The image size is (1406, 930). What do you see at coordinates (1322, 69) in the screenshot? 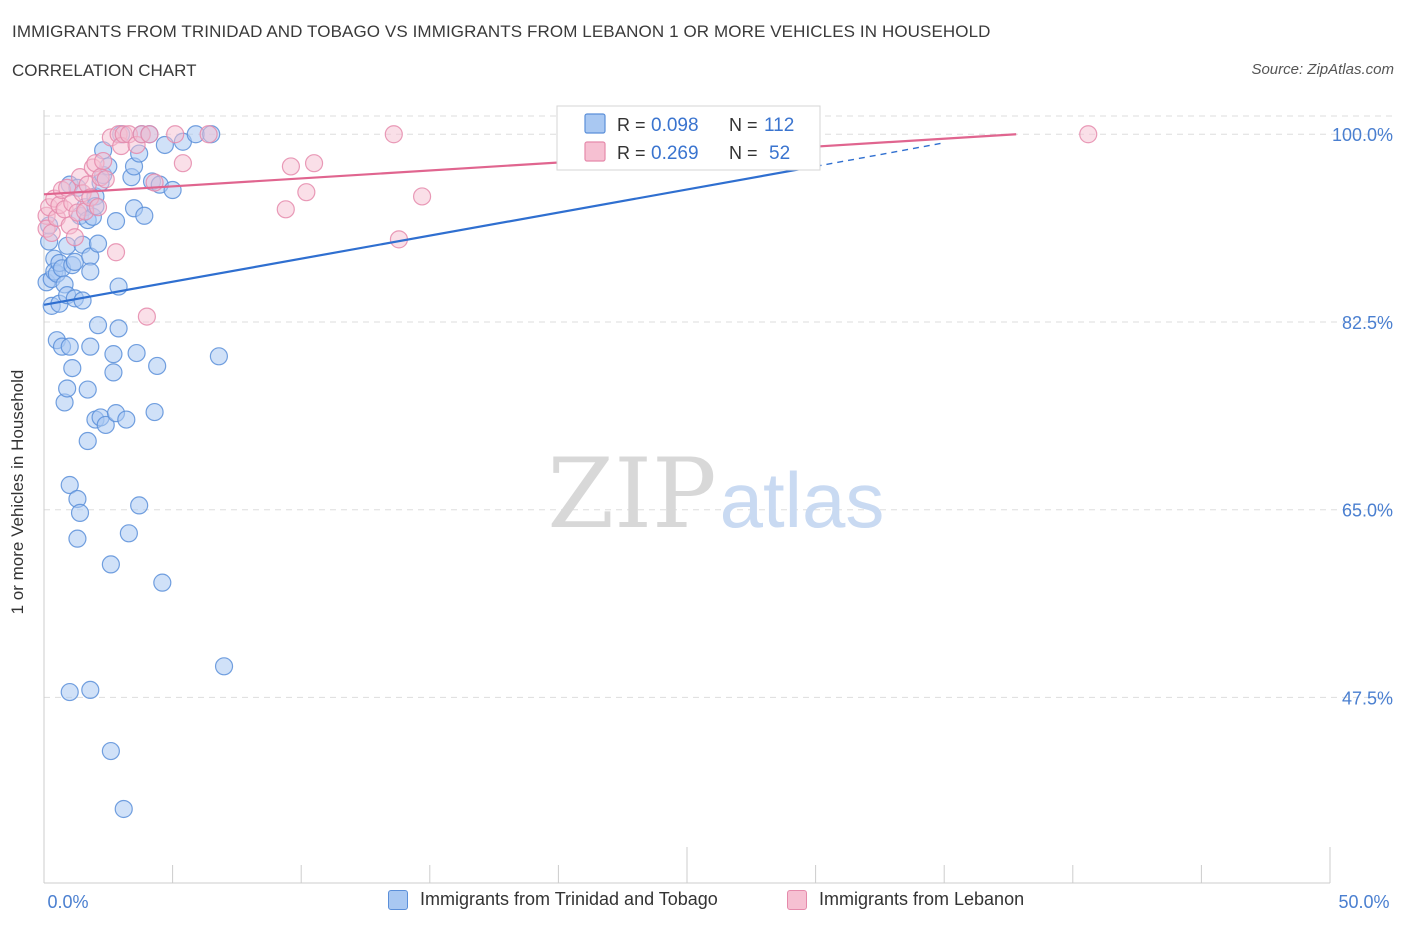
I see `source-label: Source: ZipAtlas.com` at bounding box center [1322, 69].